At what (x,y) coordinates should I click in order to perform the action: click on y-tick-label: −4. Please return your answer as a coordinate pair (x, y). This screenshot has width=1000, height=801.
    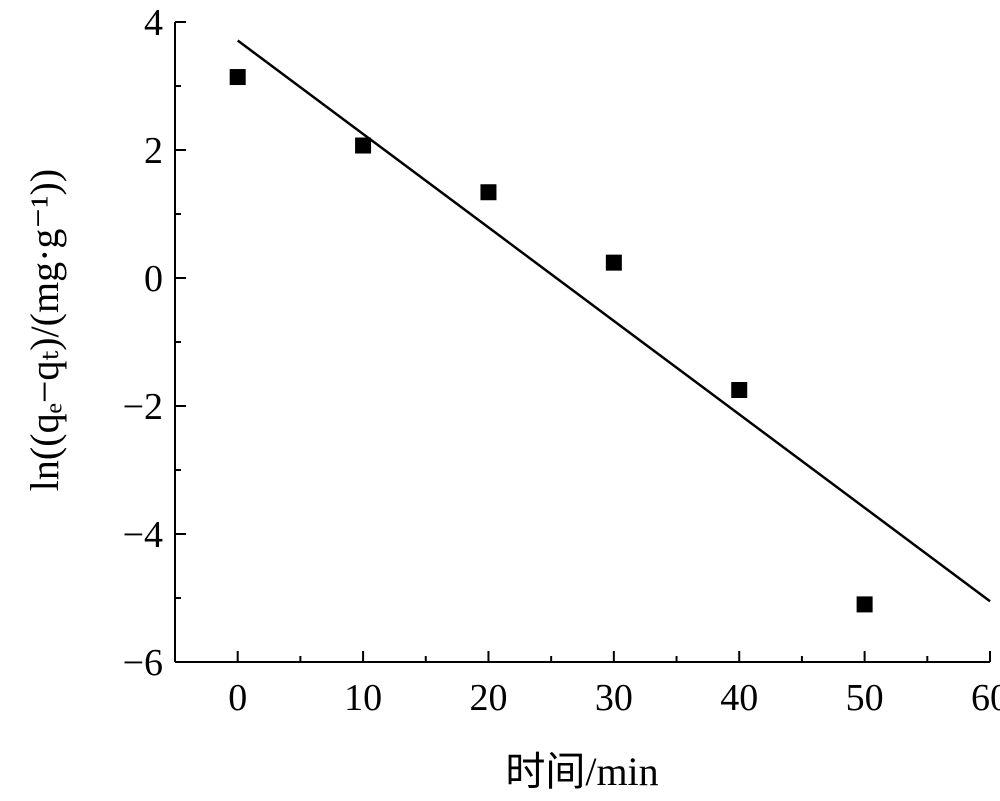
    Looking at the image, I should click on (143, 535).